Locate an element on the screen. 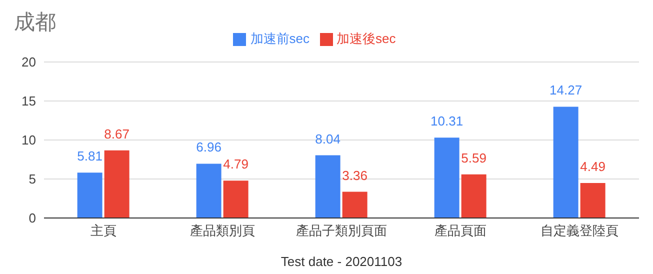 This screenshot has width=653, height=274. data-label: 14.27 is located at coordinates (566, 90).